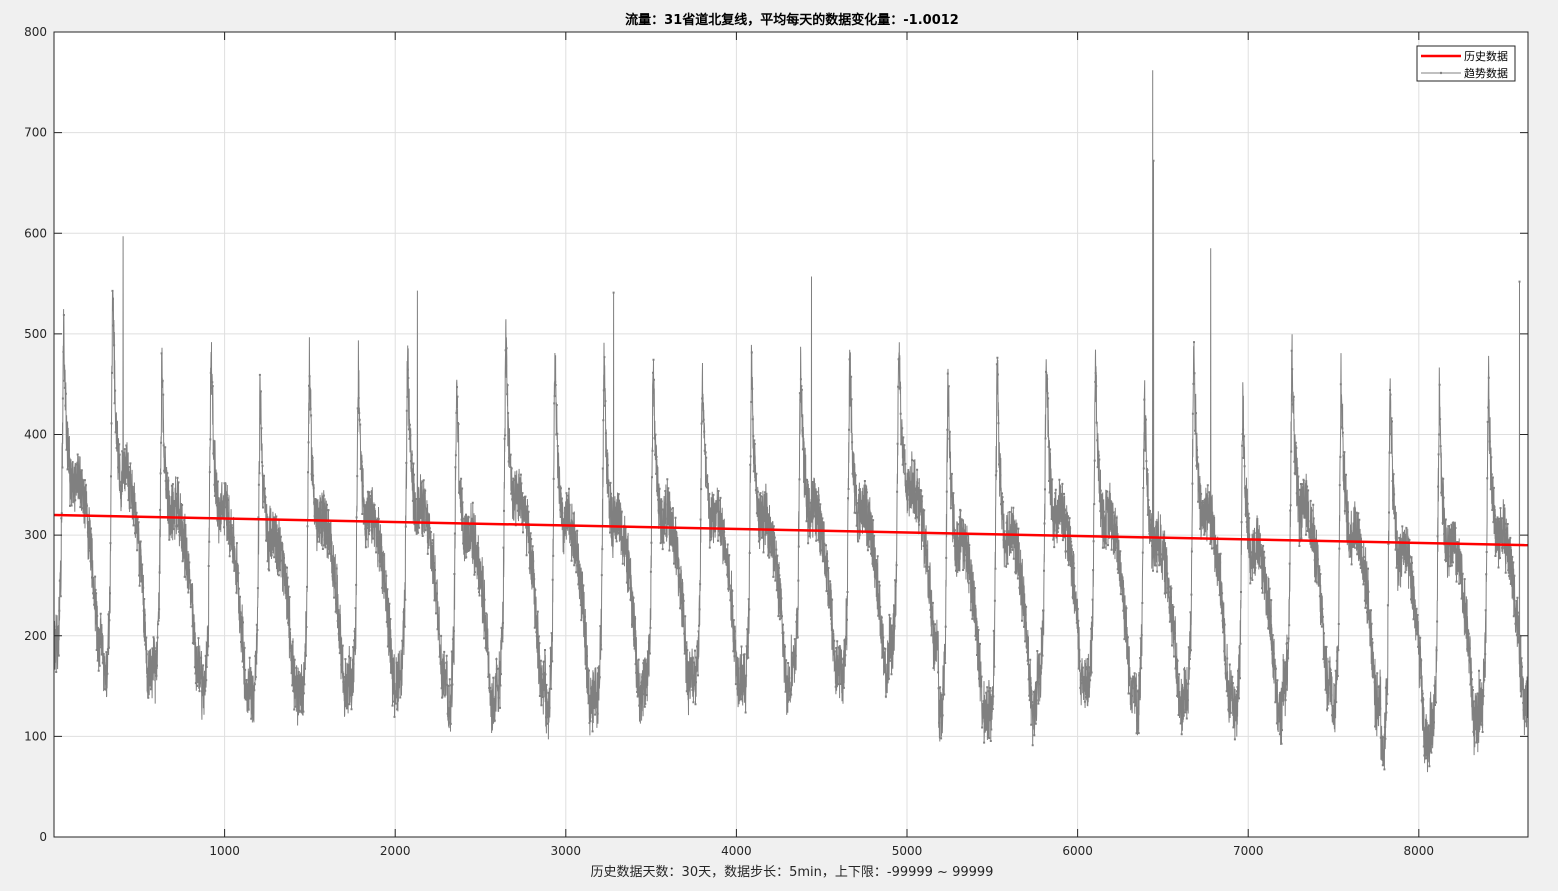 Image resolution: width=1558 pixels, height=891 pixels. I want to click on legend-label-trend: 趋势数据, so click(1486, 73).